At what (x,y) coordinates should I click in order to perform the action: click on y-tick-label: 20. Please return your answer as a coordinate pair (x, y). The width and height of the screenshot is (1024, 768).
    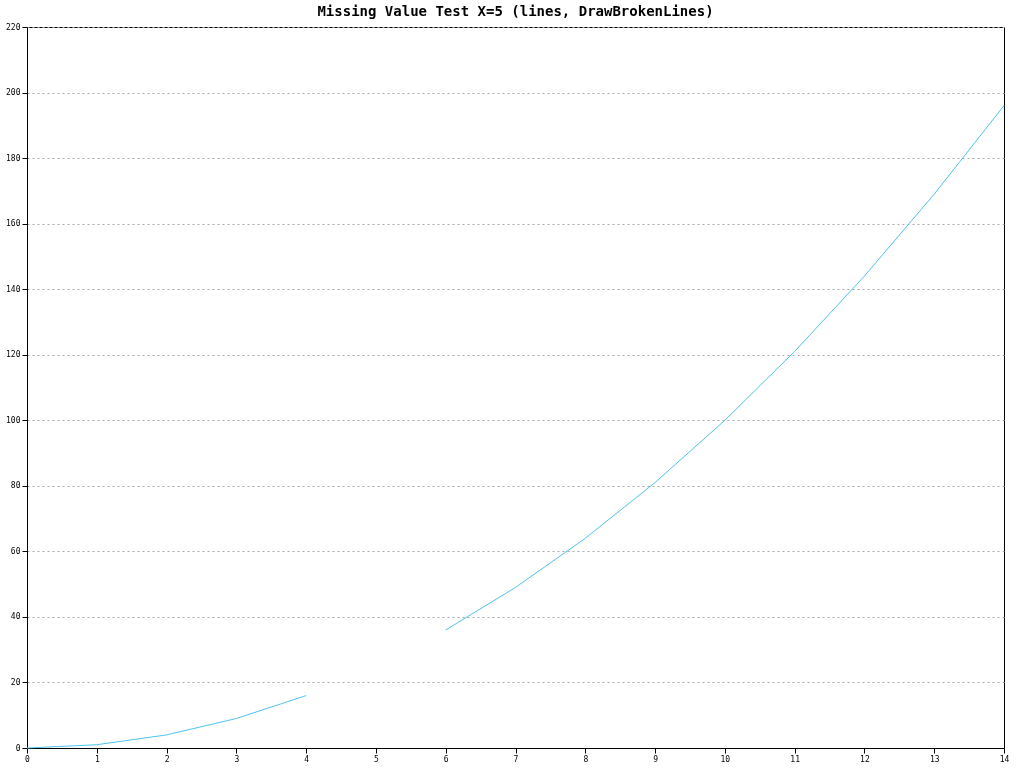
    Looking at the image, I should click on (15, 682).